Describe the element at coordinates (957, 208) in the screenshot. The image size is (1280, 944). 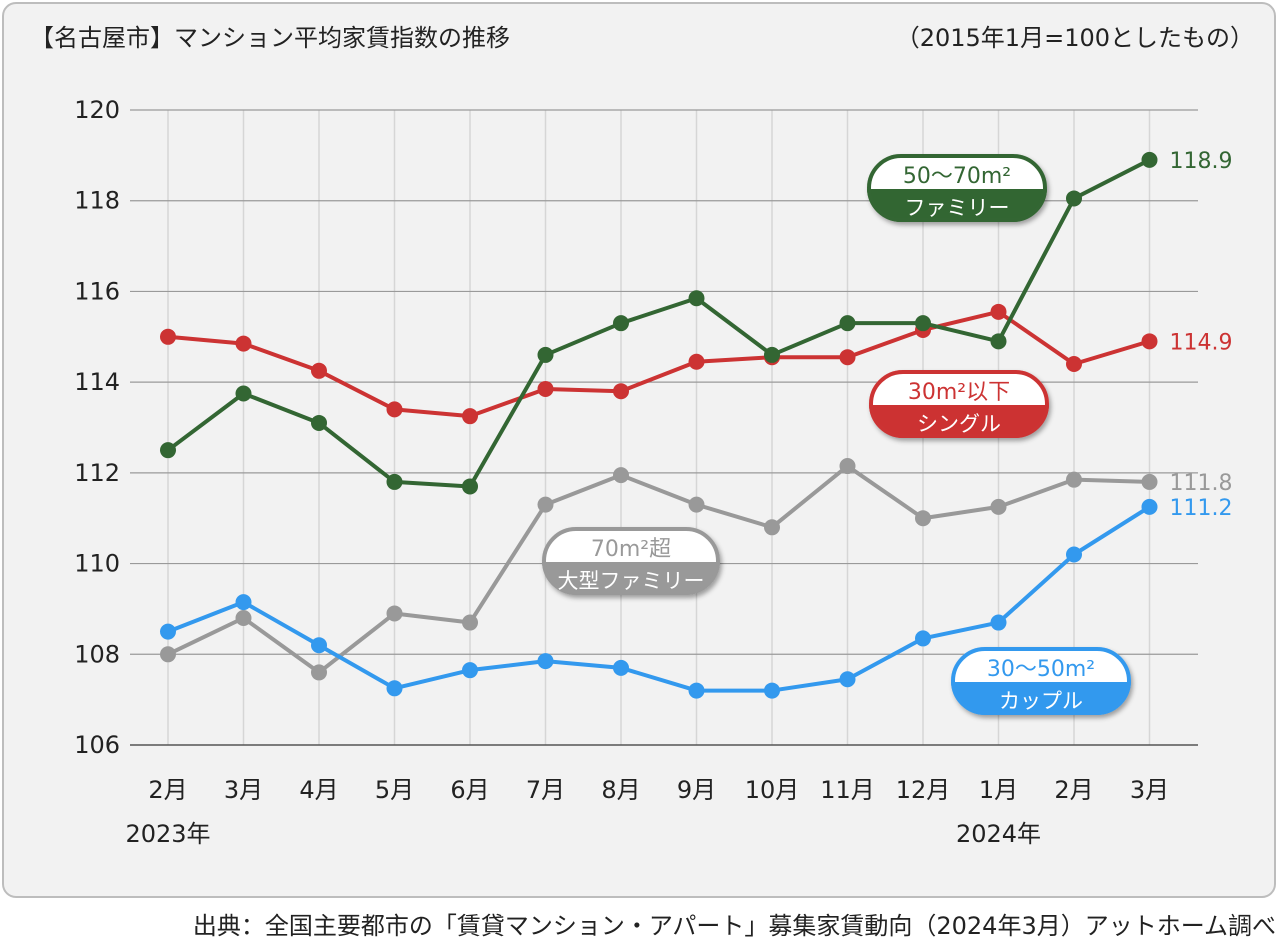
I see `legend-label-line2: ファミリー` at that location.